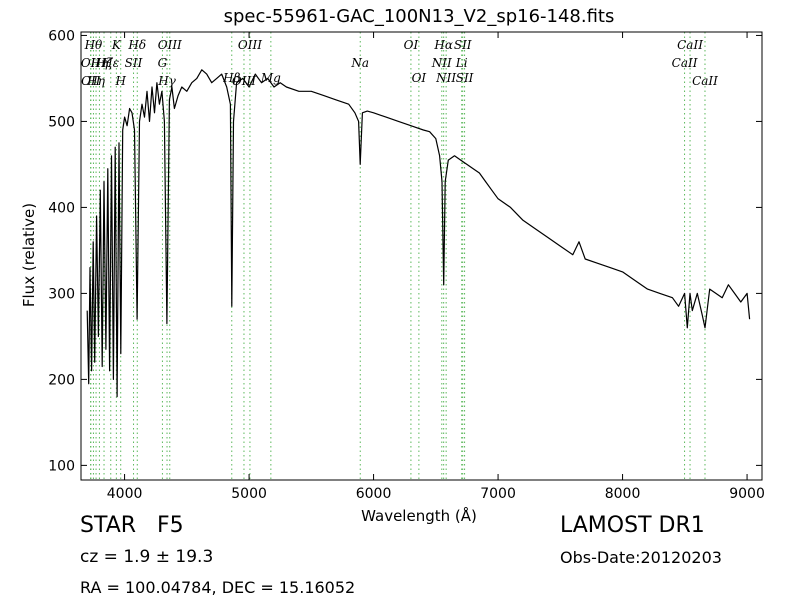  What do you see at coordinates (29, 255) in the screenshot?
I see `y-axis-label: Flux (relative)` at bounding box center [29, 255].